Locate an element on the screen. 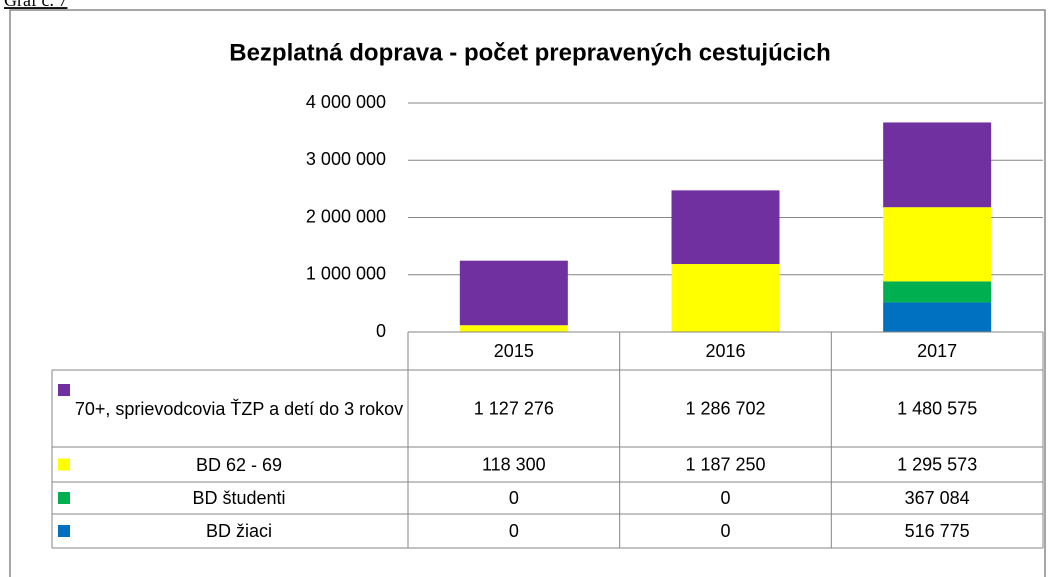  data-label: 516 775 is located at coordinates (937, 531).